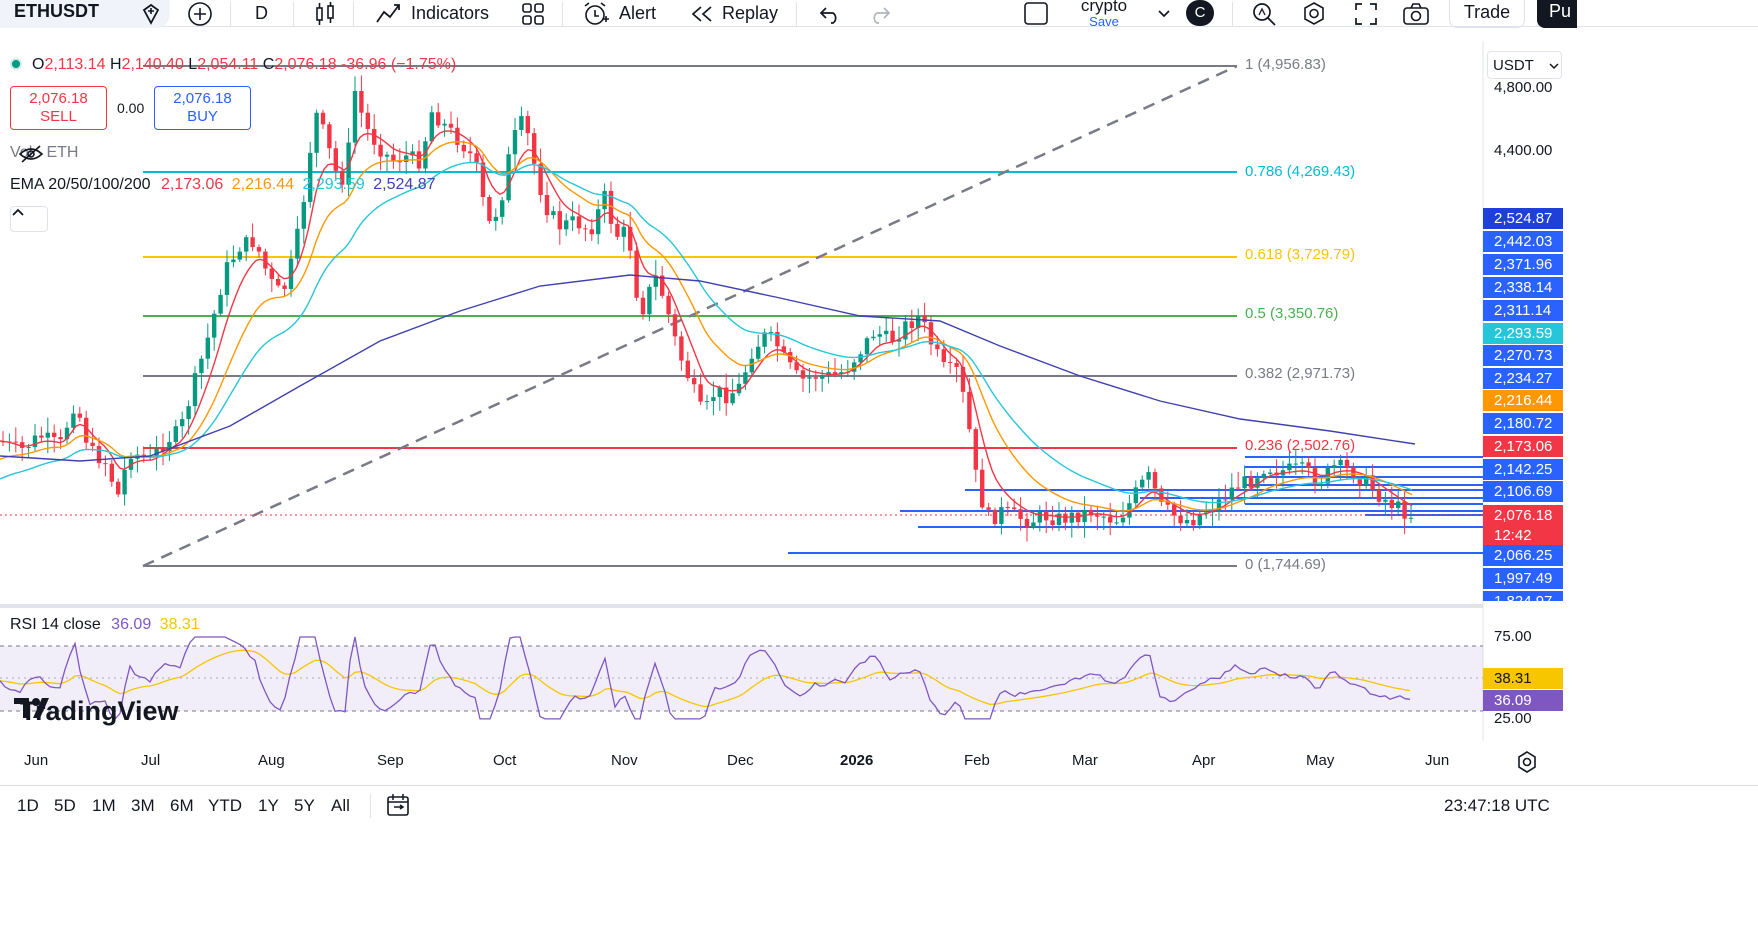  Describe the element at coordinates (1487, 14) in the screenshot. I see `trade-button: Trade` at that location.